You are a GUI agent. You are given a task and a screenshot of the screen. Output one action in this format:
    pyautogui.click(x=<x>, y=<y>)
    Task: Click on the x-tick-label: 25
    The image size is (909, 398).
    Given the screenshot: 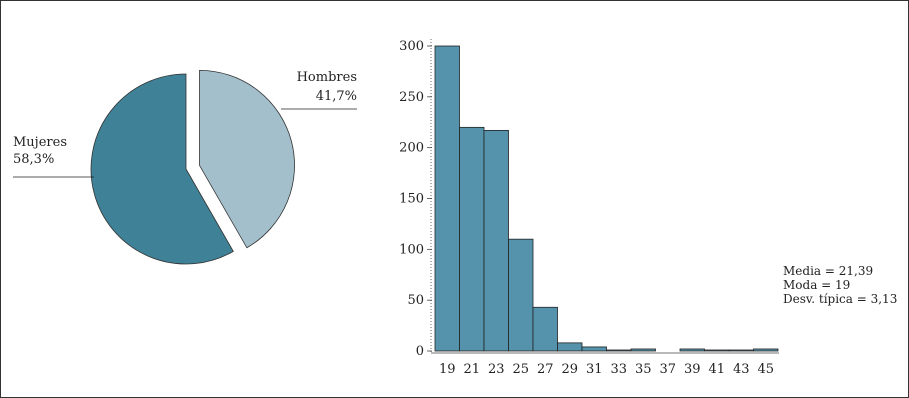 What is the action you would take?
    pyautogui.click(x=520, y=369)
    